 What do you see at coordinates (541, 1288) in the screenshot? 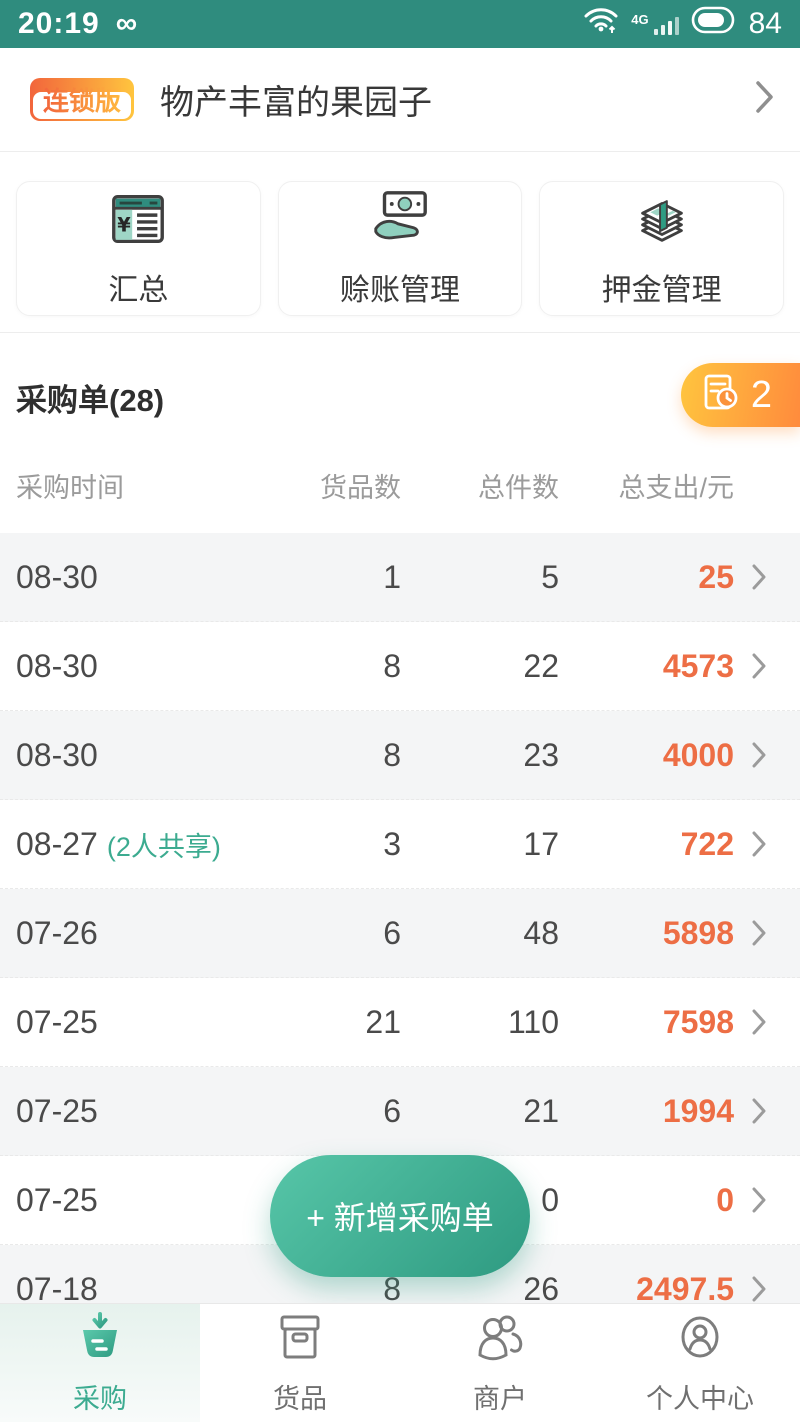
I see `row-total-pieces: 26` at bounding box center [541, 1288].